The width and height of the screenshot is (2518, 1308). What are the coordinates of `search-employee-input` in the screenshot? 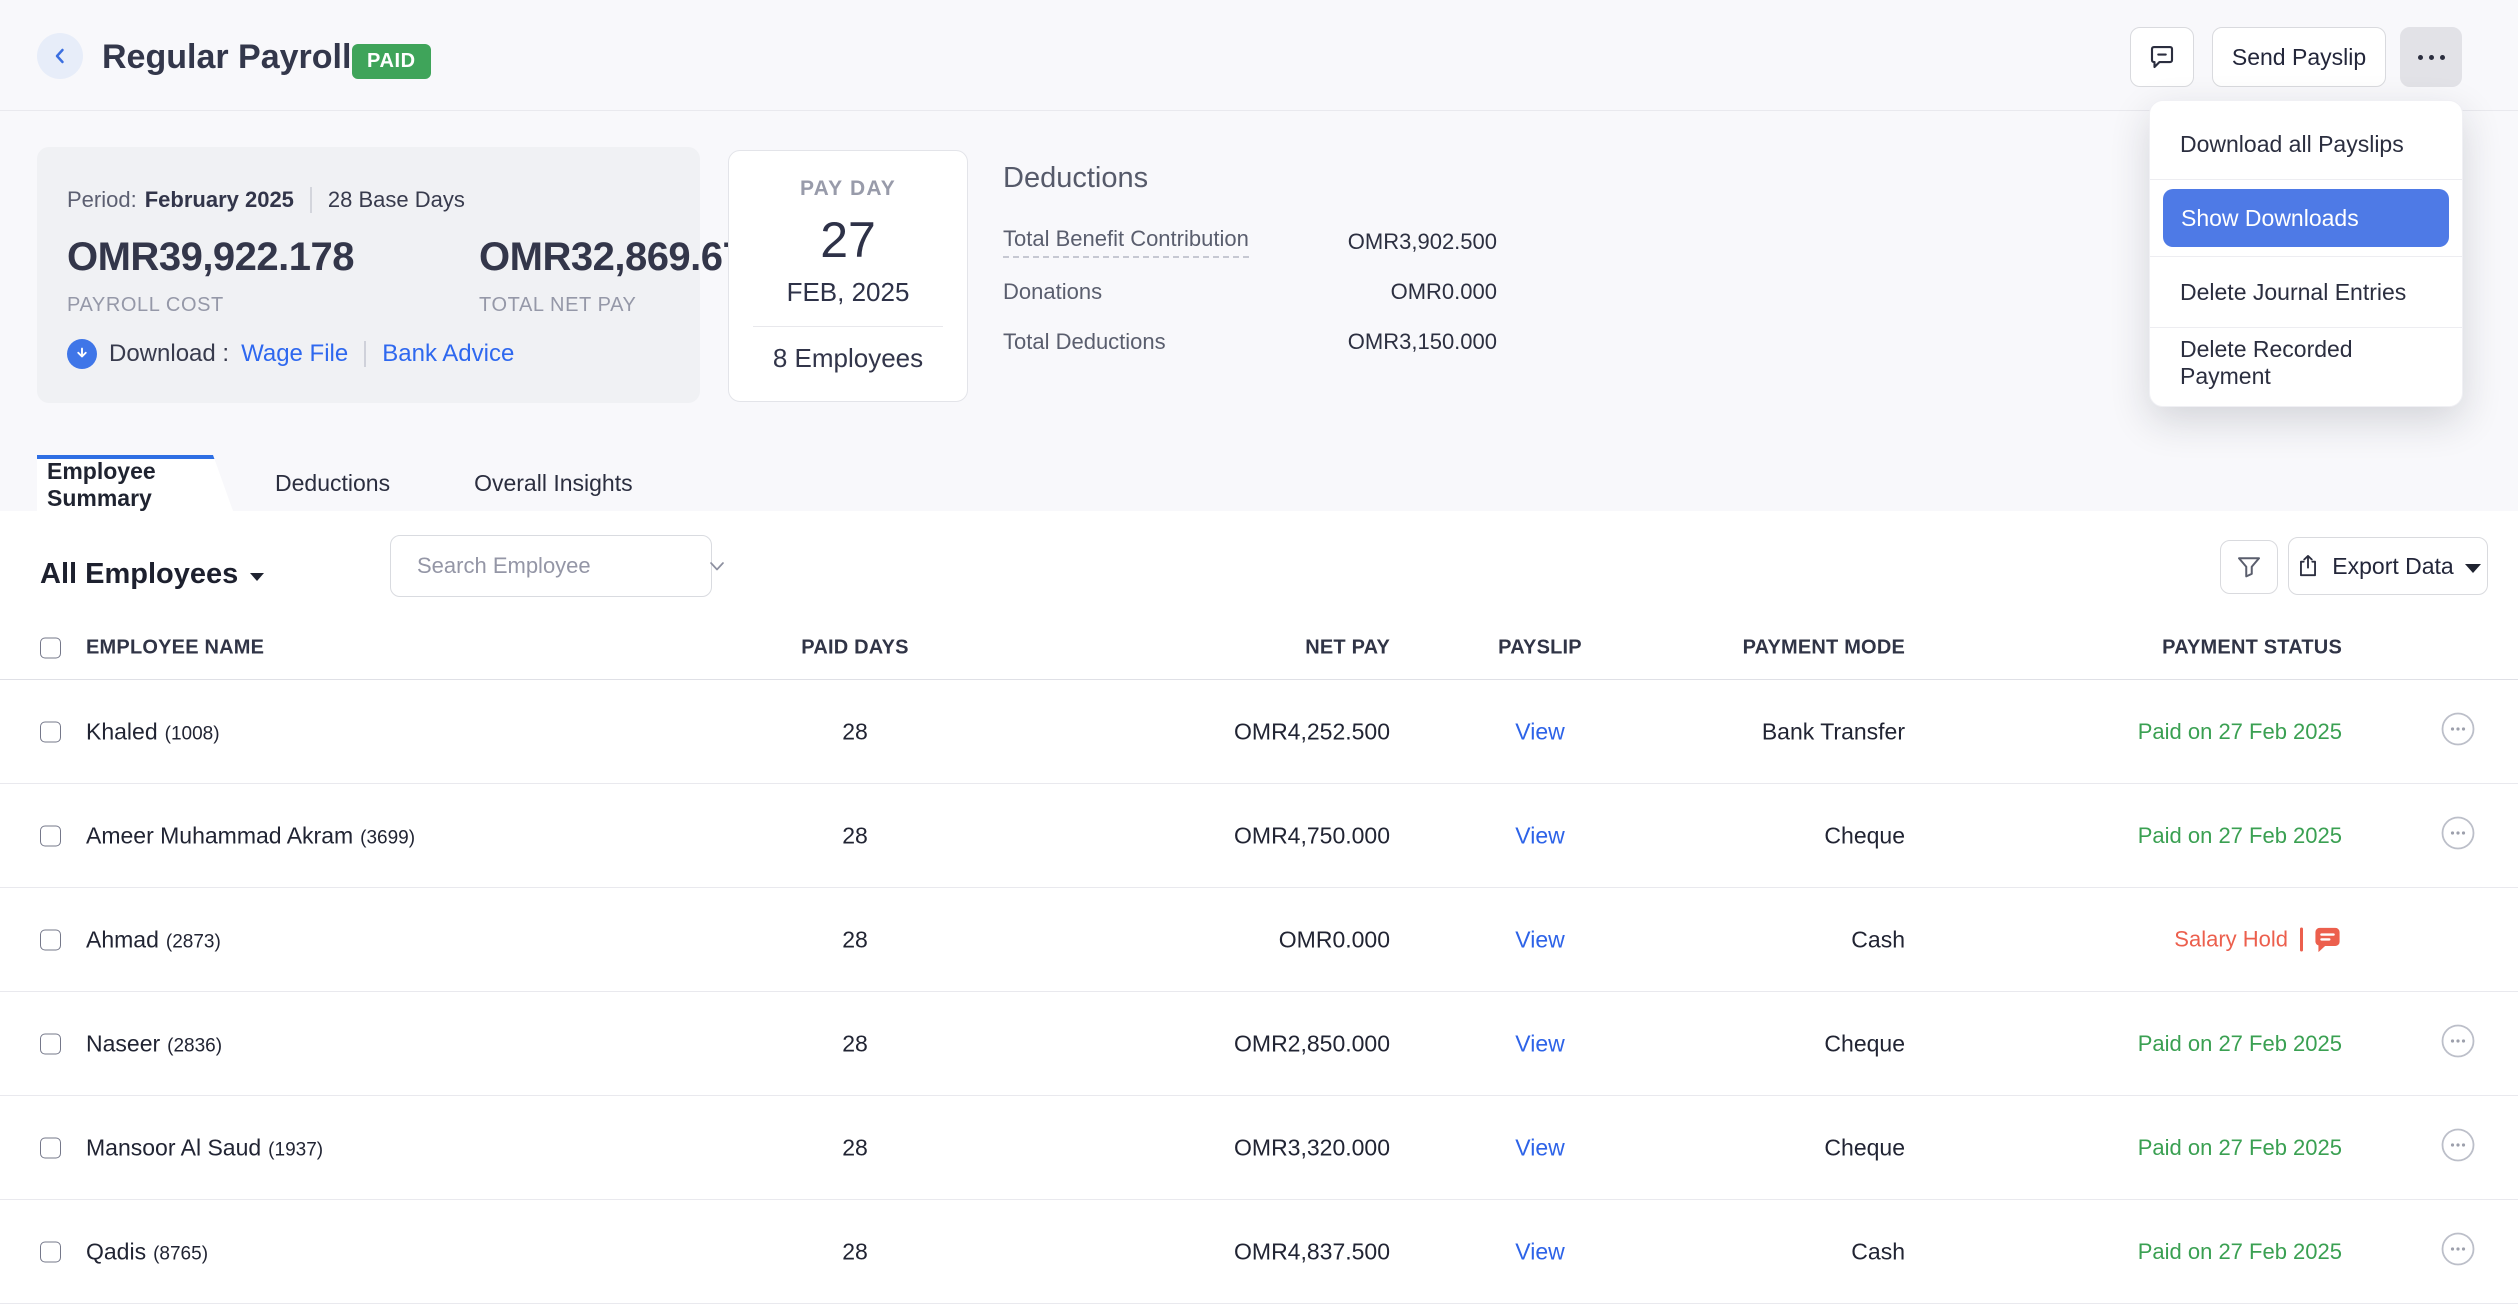 It's located at (548, 566).